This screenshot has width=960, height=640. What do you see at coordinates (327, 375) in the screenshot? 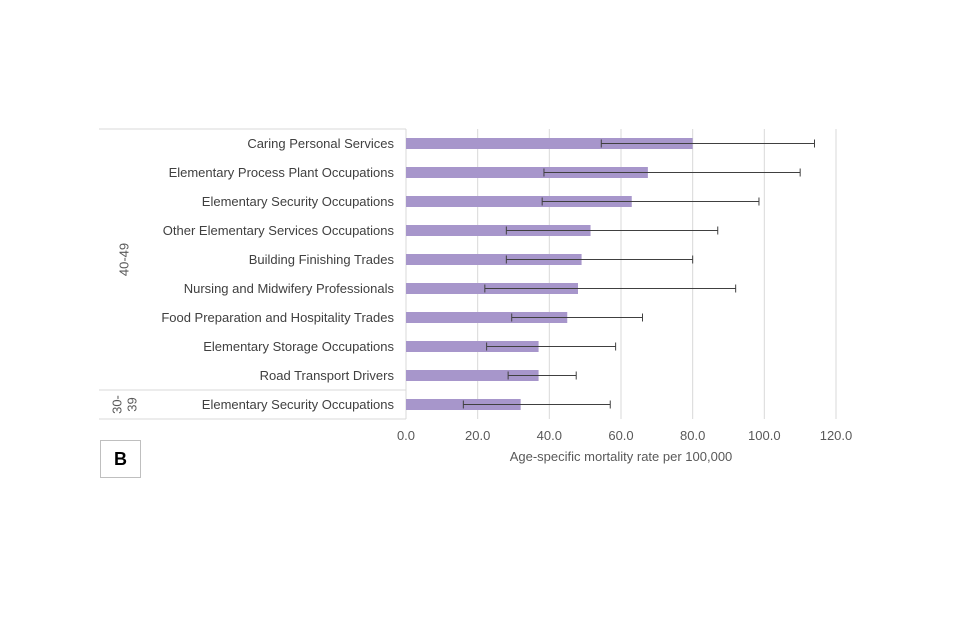
I see `category-label: Road Transport Drivers` at bounding box center [327, 375].